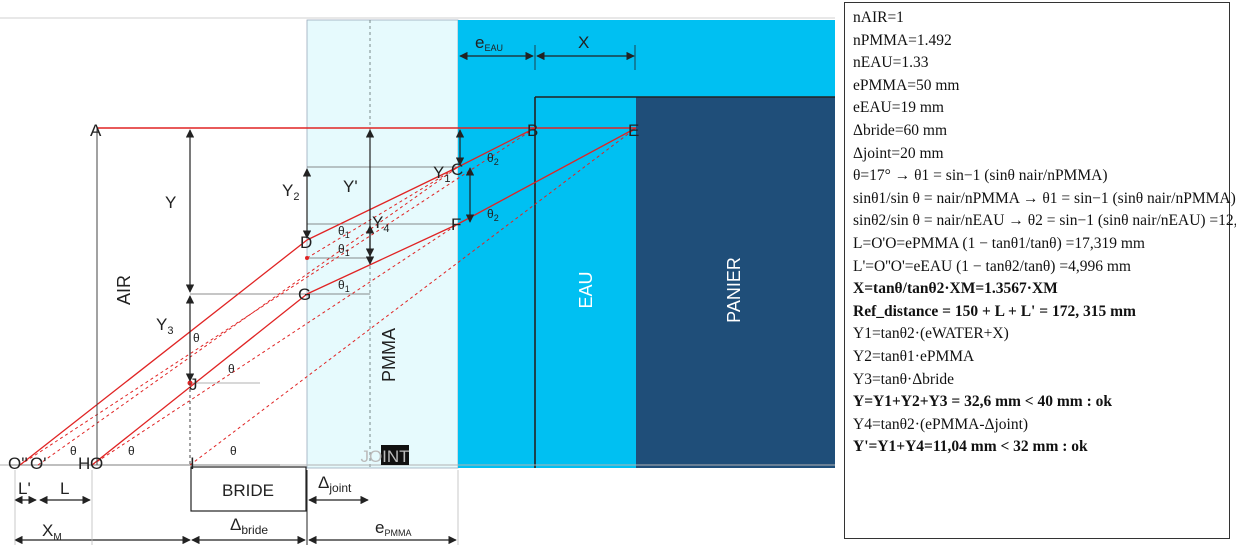  What do you see at coordinates (199, 379) in the screenshot?
I see `ray-lower-air` at bounding box center [199, 379].